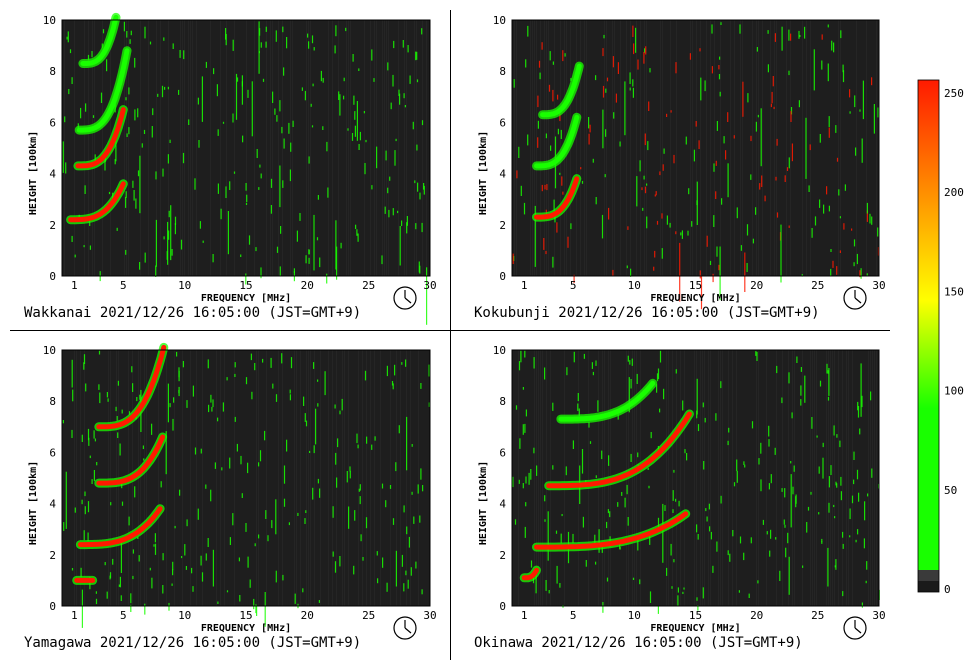  What do you see at coordinates (246, 628) in the screenshot?
I see `x-axis-label: FREQUENCY [MHz]` at bounding box center [246, 628].